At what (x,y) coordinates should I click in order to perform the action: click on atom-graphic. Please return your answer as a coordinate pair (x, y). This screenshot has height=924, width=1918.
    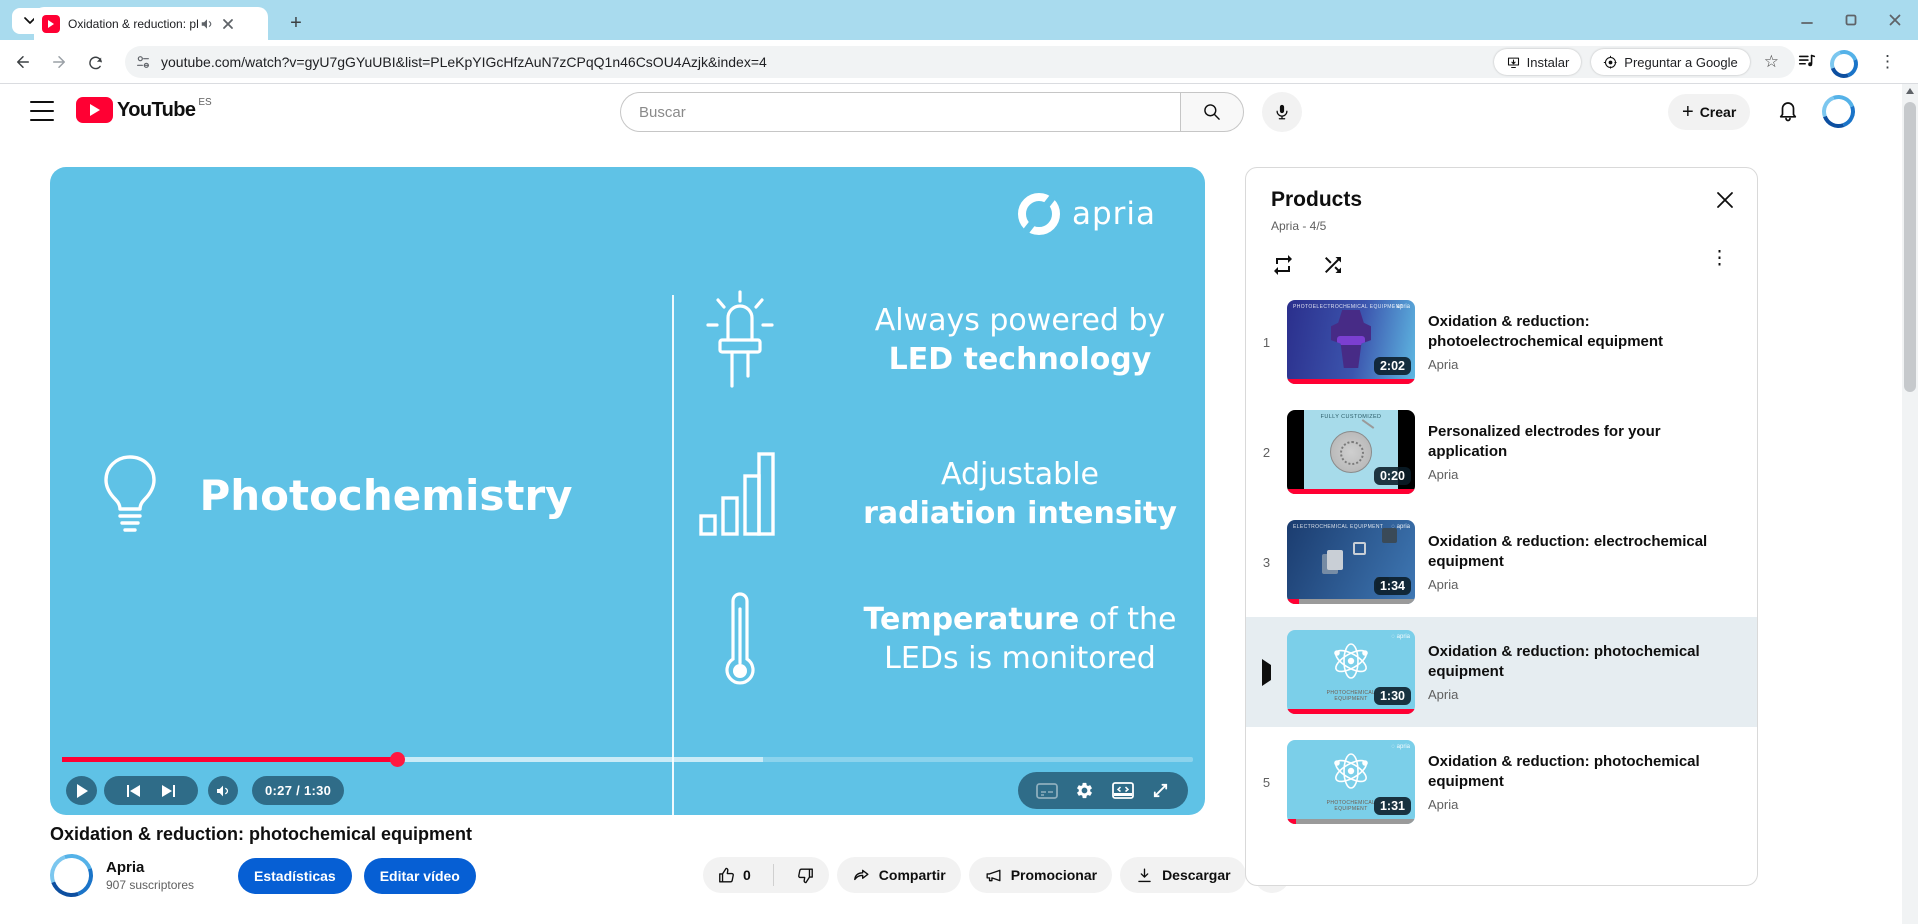
    Looking at the image, I should click on (1351, 661).